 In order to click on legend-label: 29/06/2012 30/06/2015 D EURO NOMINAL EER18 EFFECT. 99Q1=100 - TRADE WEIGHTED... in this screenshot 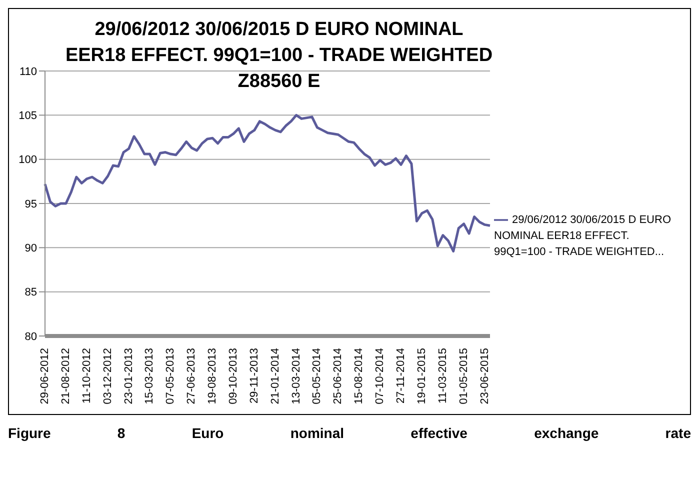, I will do `click(583, 236)`.